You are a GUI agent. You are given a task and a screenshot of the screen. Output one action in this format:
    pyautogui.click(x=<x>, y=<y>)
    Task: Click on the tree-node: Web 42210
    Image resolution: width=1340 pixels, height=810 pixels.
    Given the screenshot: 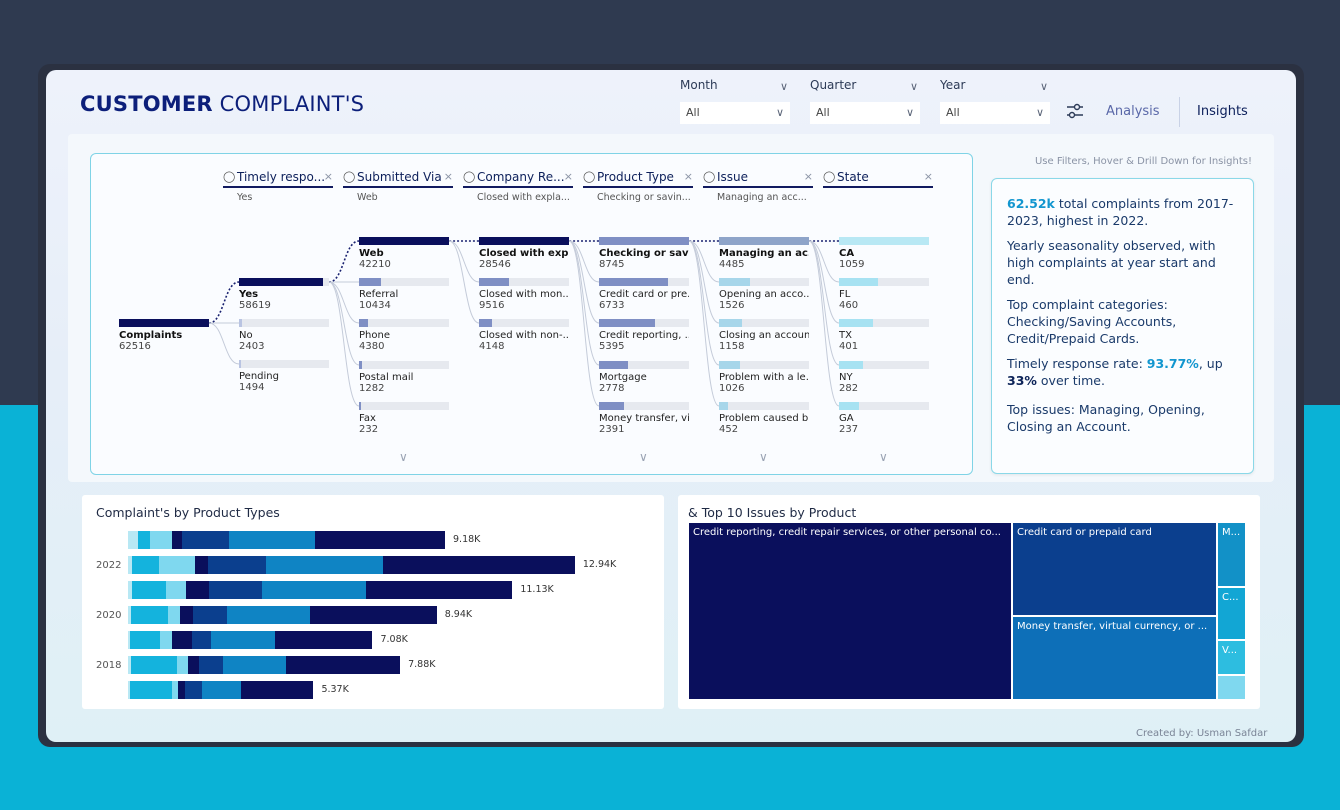 What is the action you would take?
    pyautogui.click(x=404, y=253)
    